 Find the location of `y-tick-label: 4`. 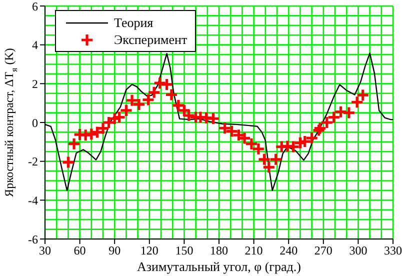

y-tick-label: 4 is located at coordinates (35, 45).